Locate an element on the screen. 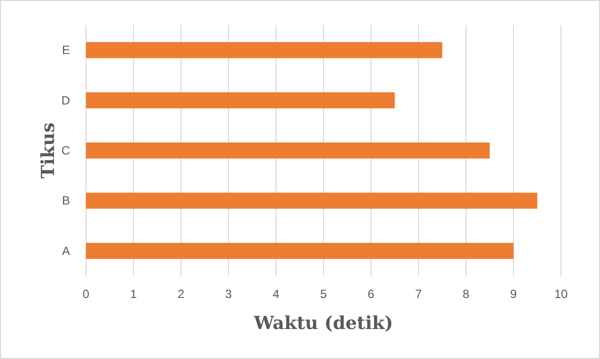  x-tick-label: 3 is located at coordinates (228, 294).